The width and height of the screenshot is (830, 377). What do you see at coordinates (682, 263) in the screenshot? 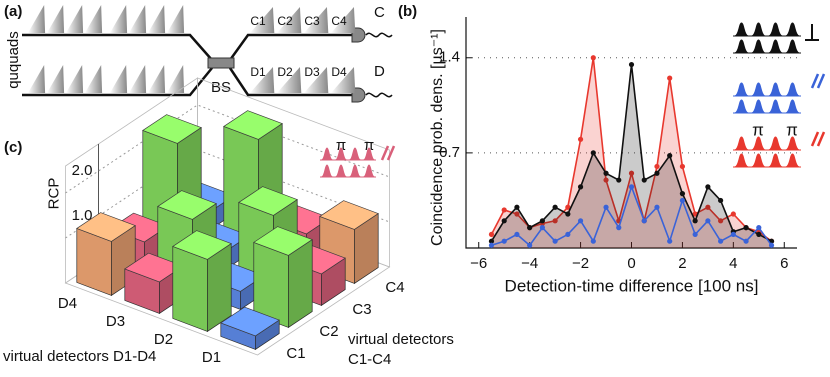
I see `x-tick-label: 2` at bounding box center [682, 263].